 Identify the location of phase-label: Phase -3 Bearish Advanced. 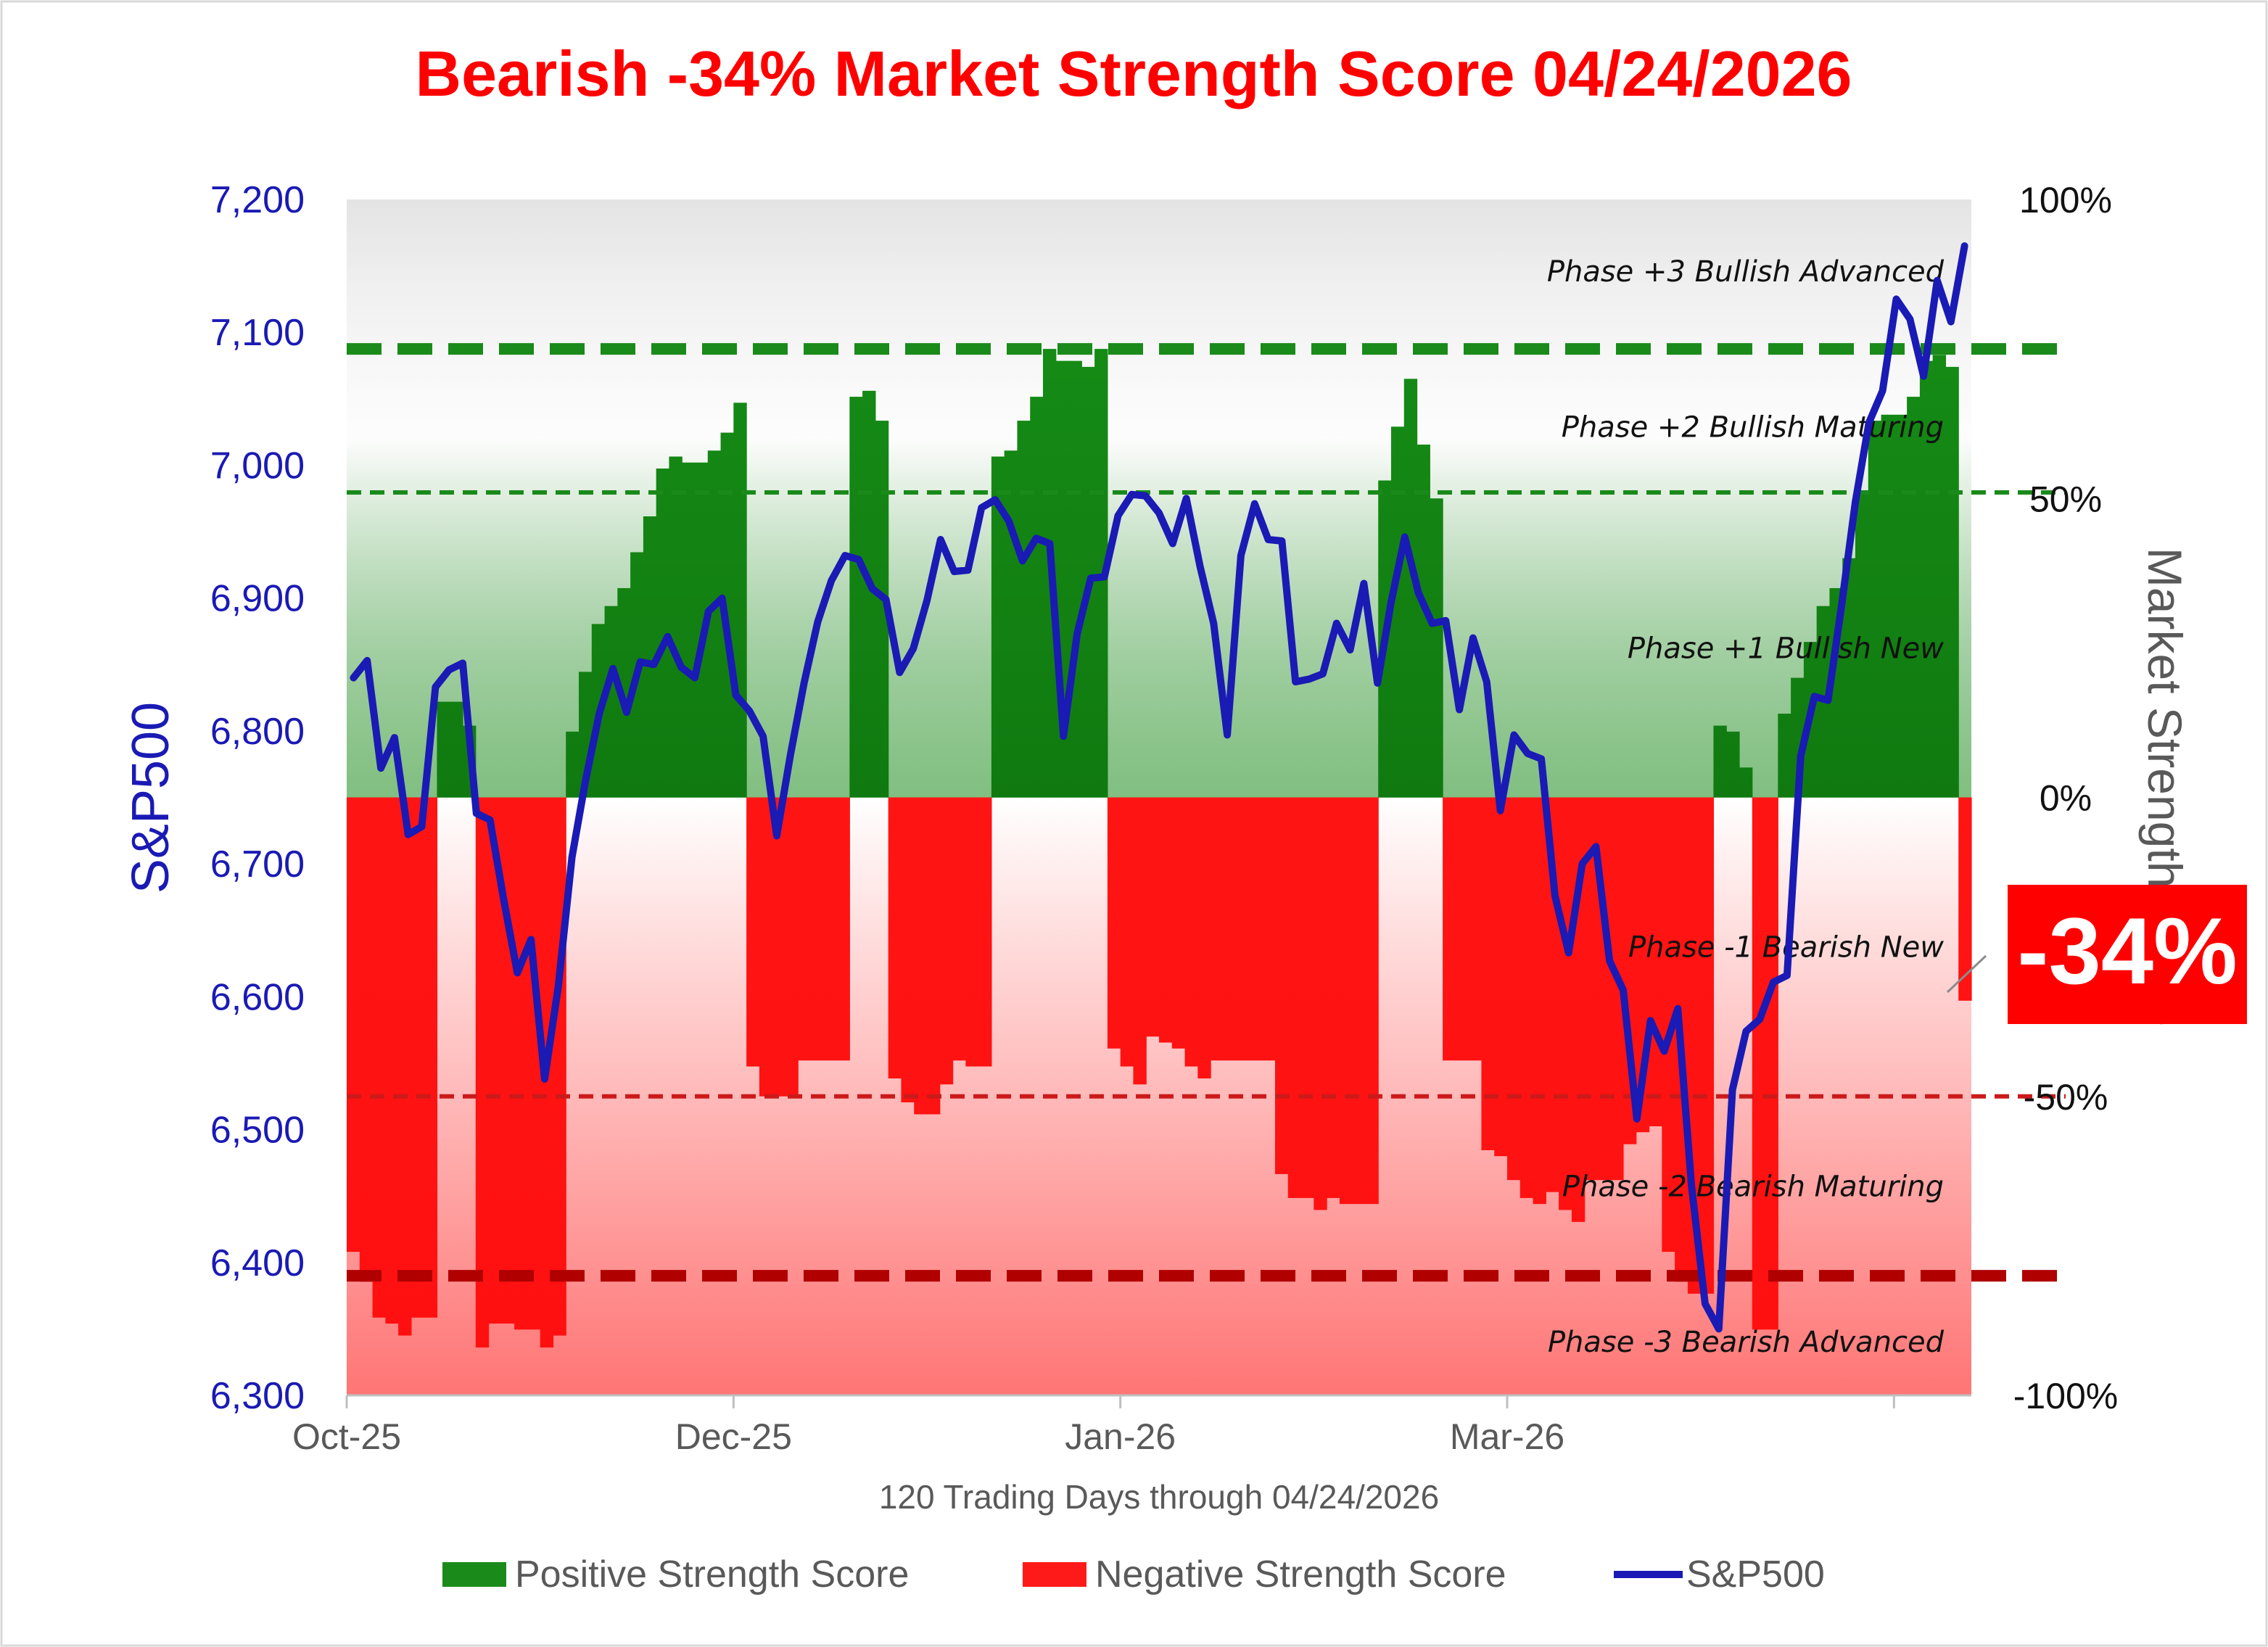
(1746, 1342).